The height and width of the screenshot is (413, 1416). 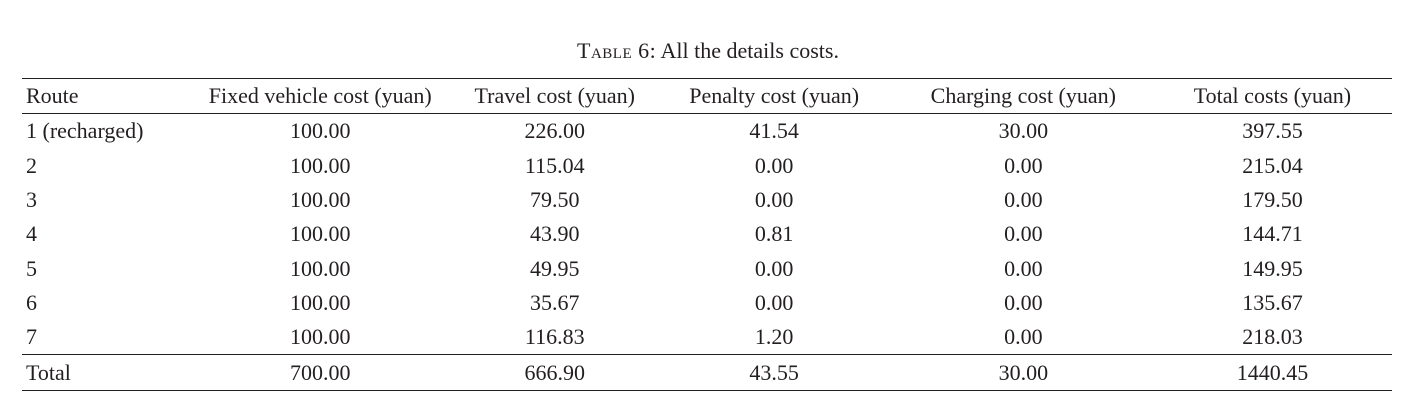 I want to click on cell-total-costs: 215.04, so click(x=1272, y=165).